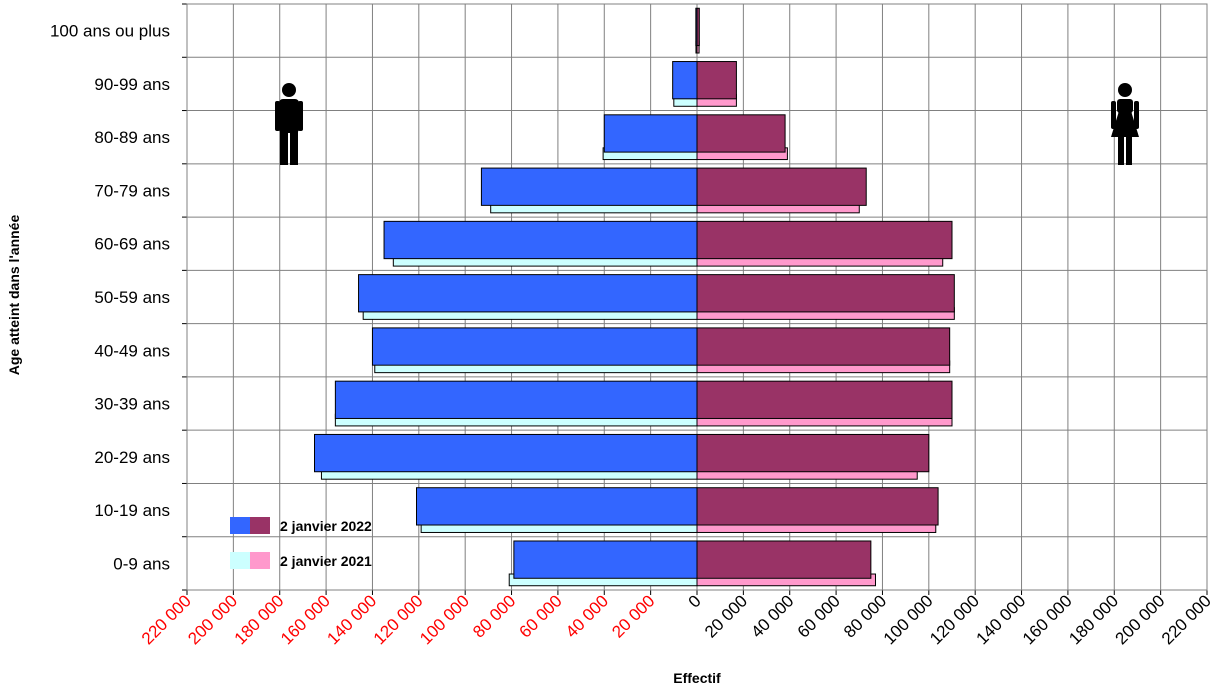  Describe the element at coordinates (132, 510) in the screenshot. I see `category-label: 10-19 ans` at that location.